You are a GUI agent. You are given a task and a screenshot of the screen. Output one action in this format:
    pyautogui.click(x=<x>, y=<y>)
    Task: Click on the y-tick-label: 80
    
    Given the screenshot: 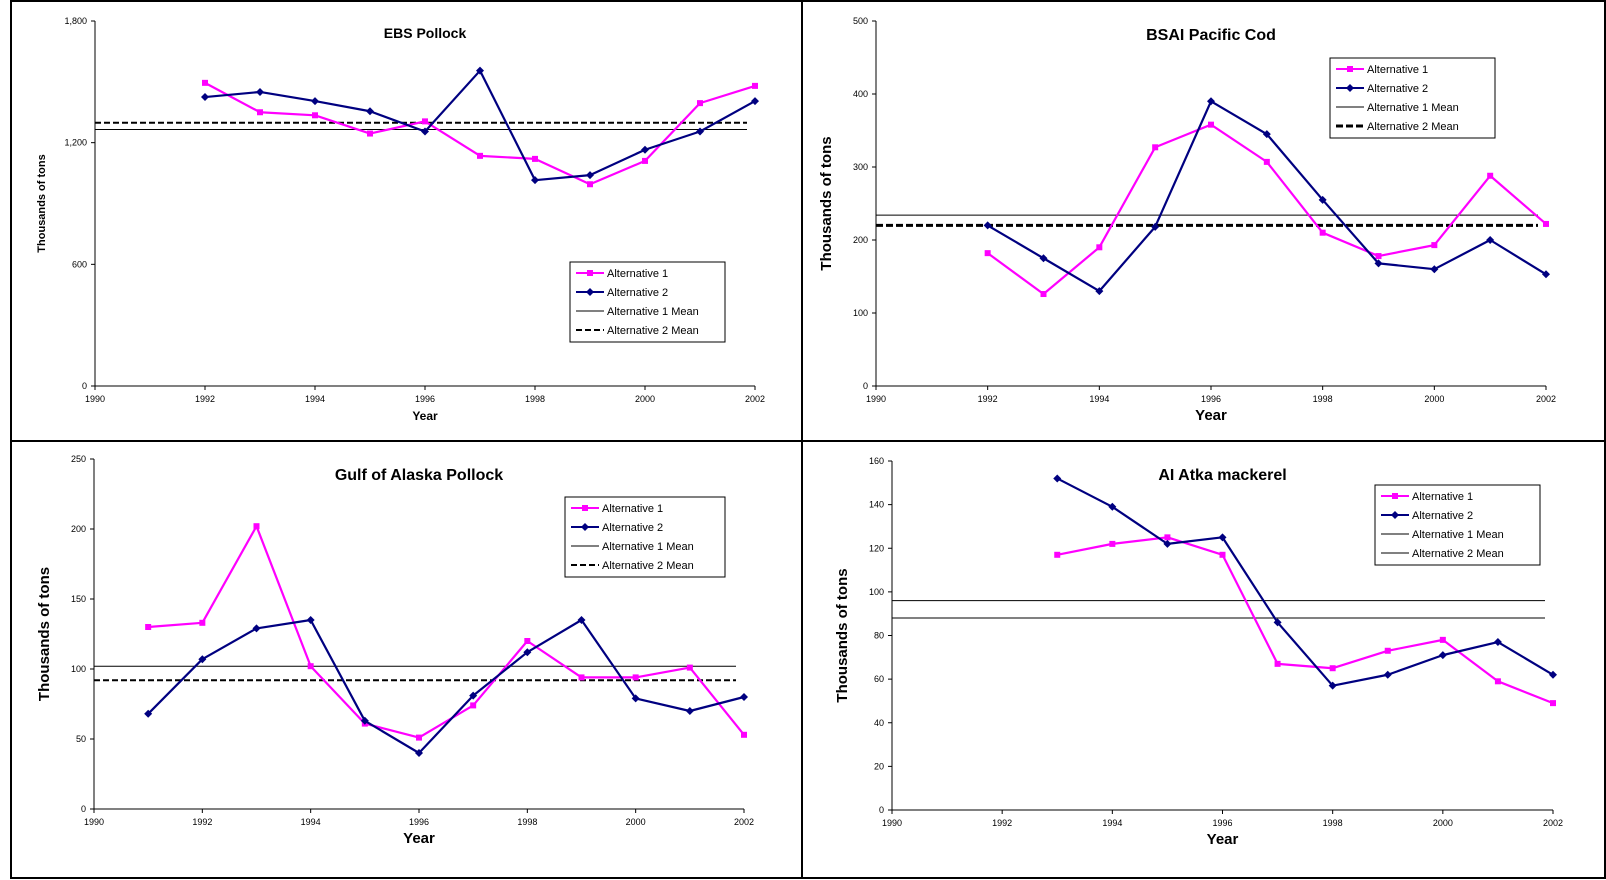 What is the action you would take?
    pyautogui.click(x=879, y=636)
    